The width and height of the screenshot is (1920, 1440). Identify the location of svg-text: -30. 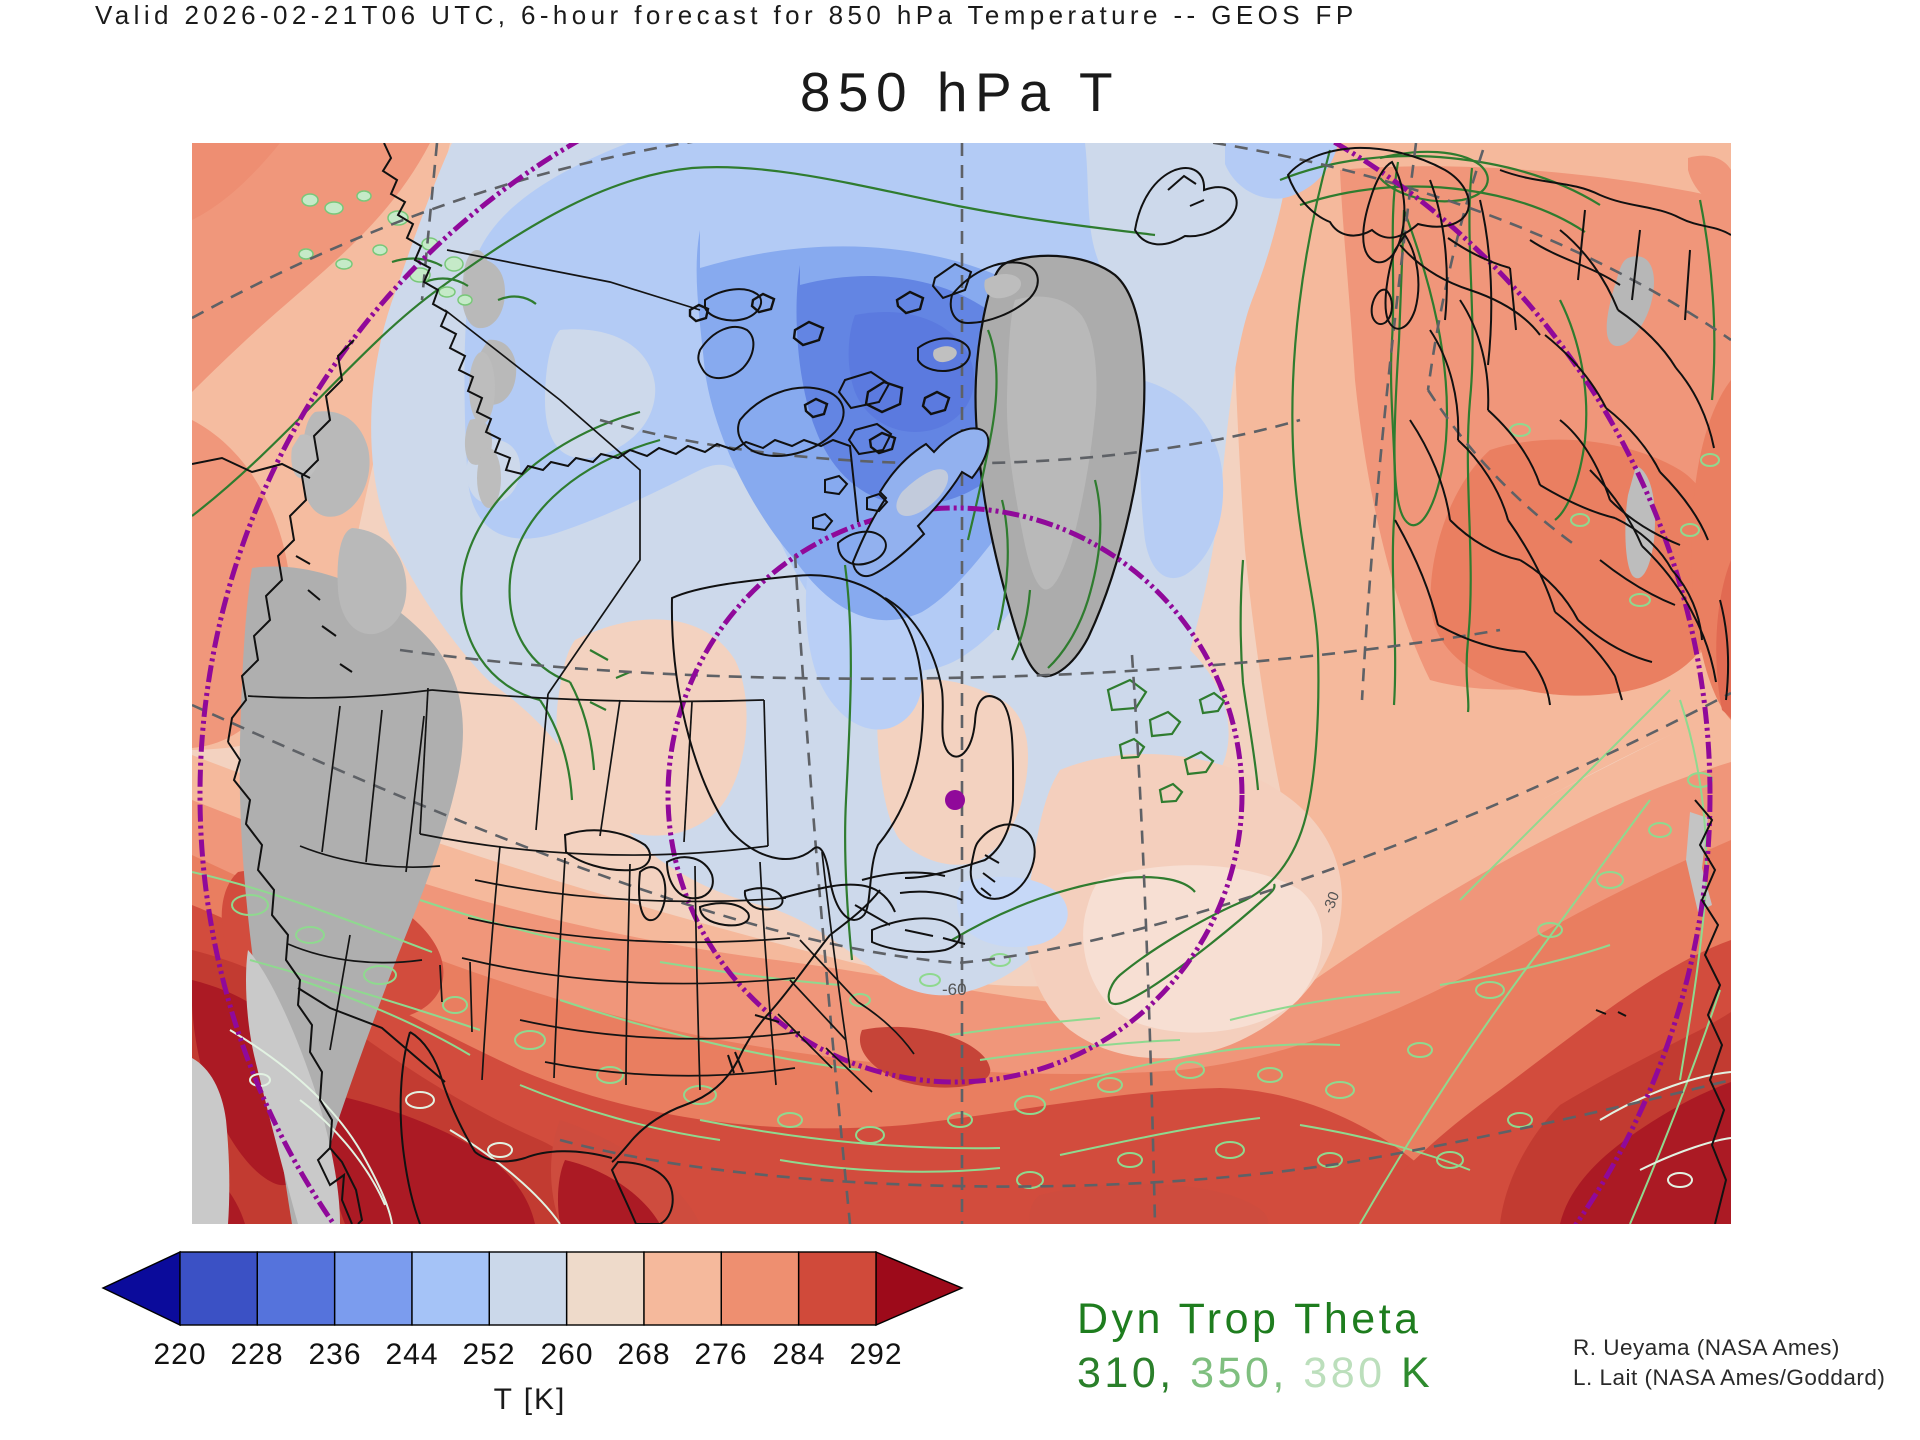
(1331, 902).